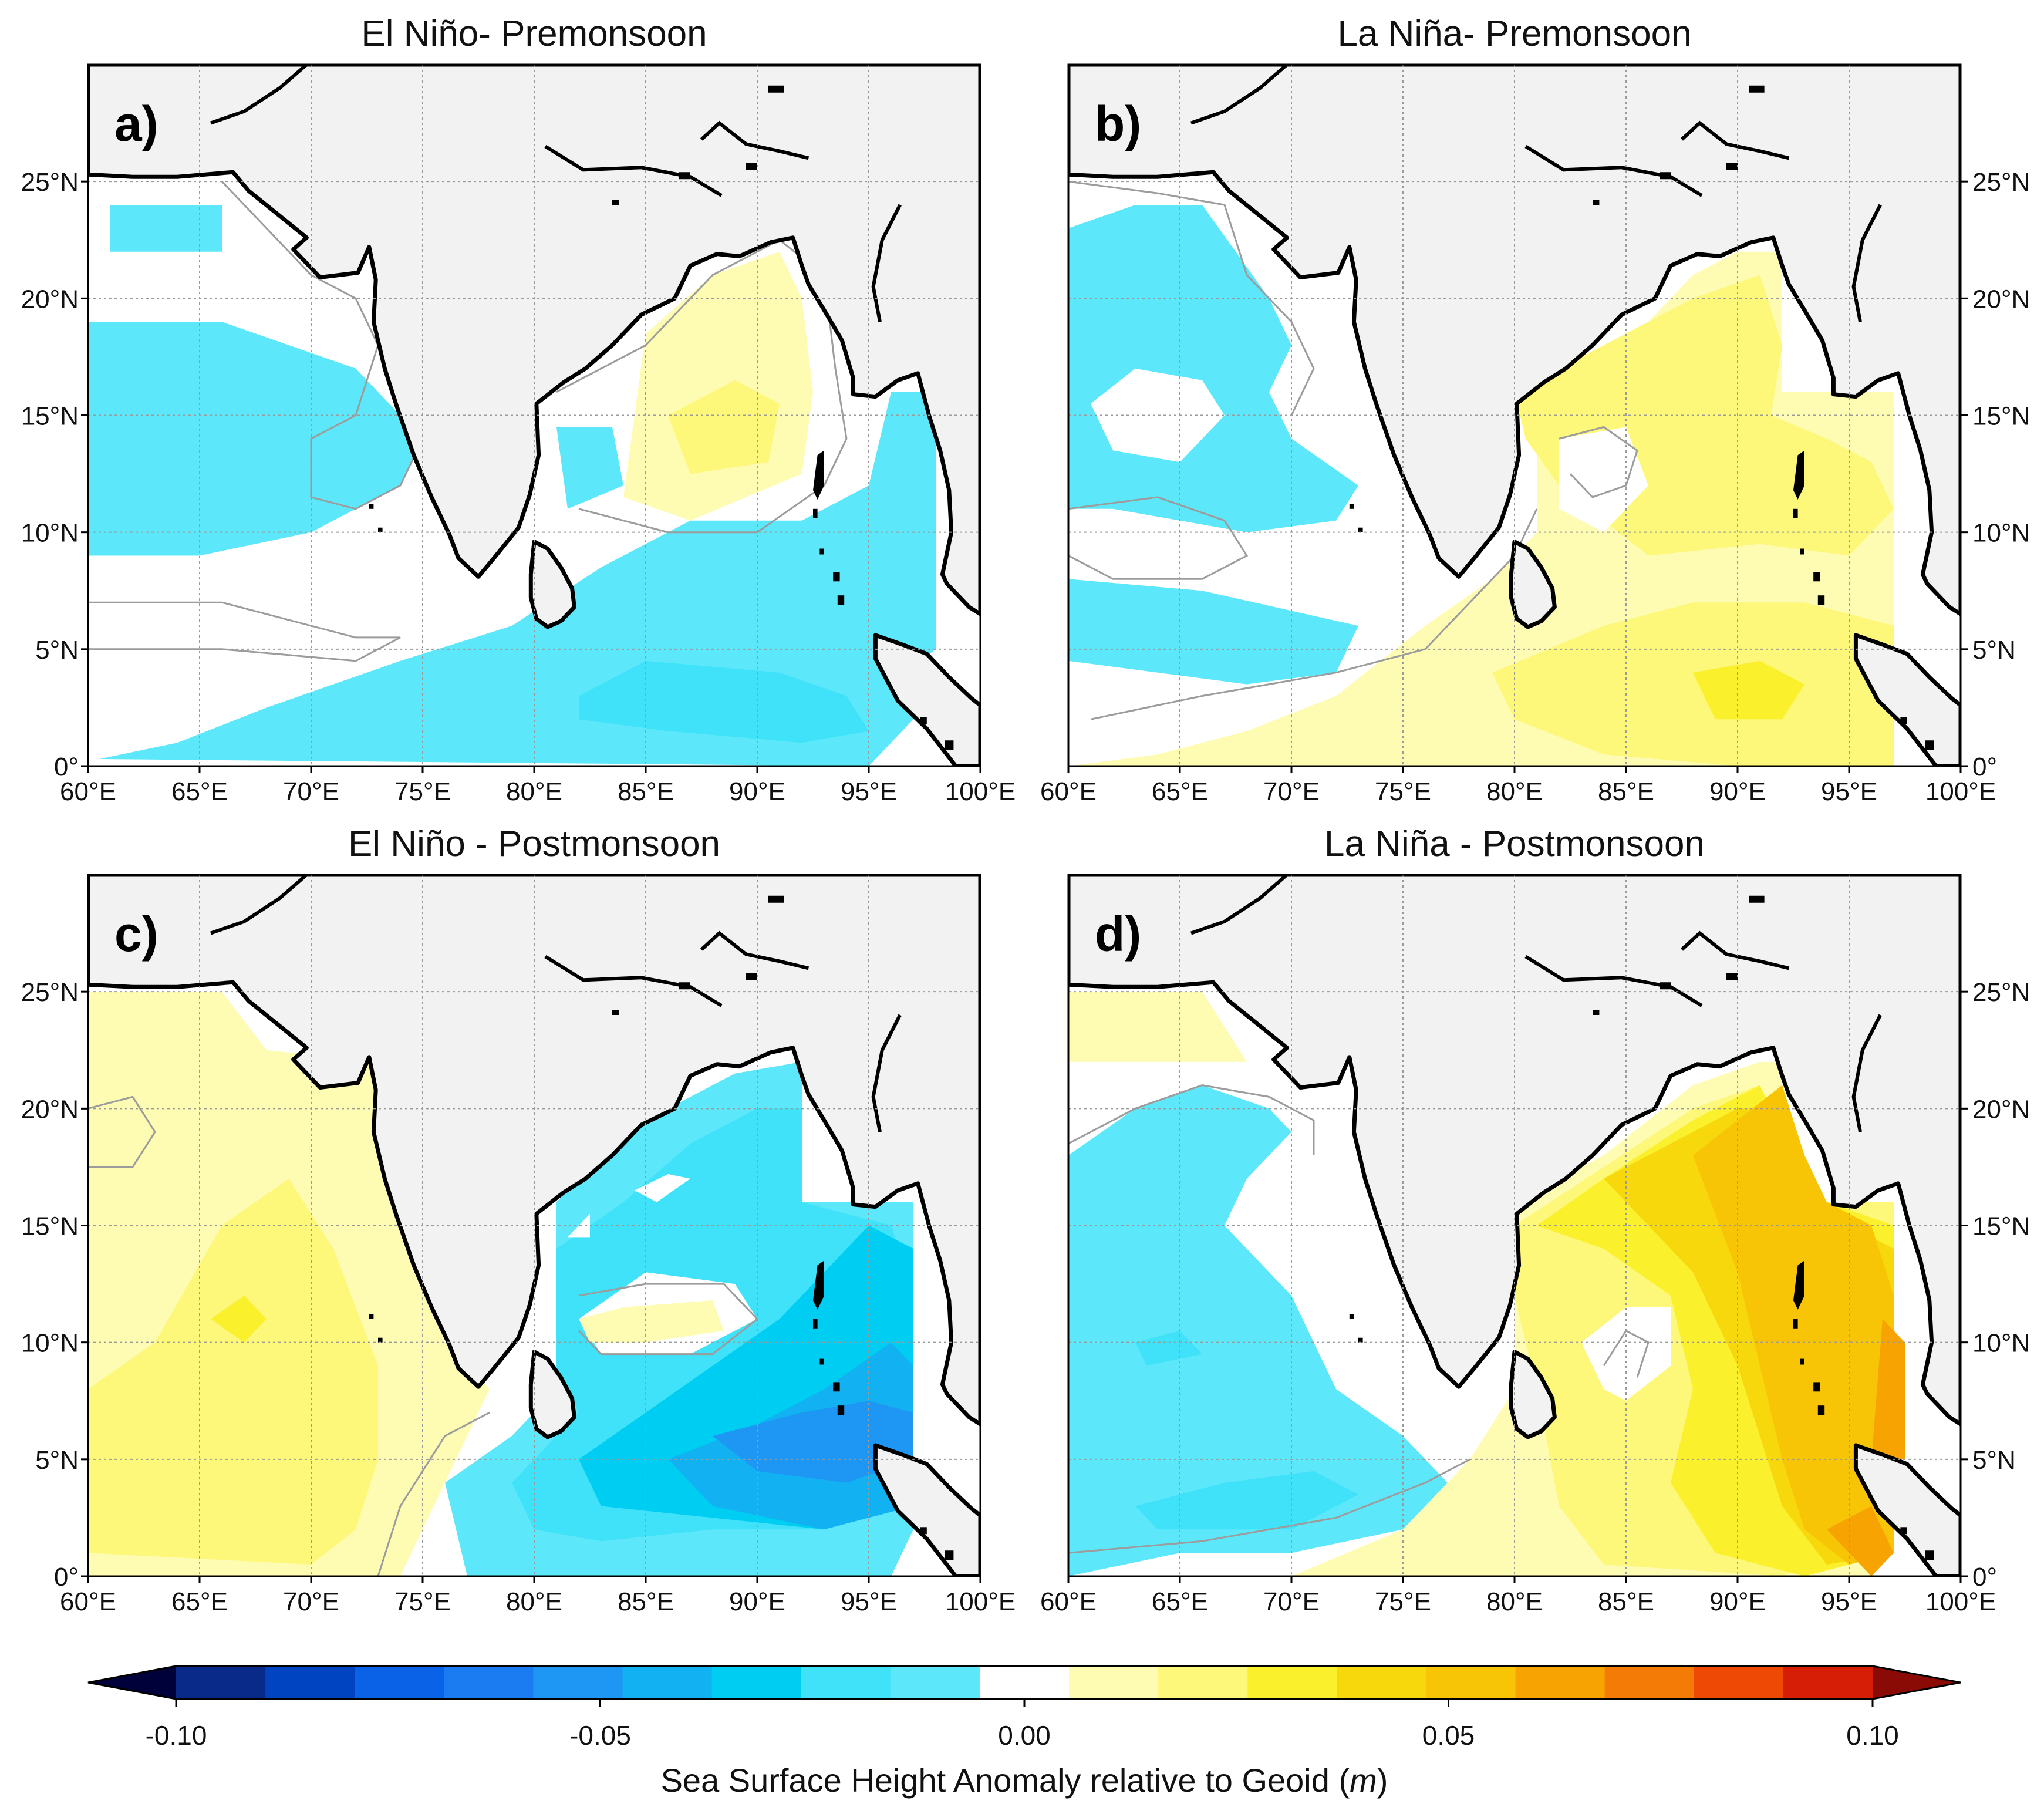  I want to click on panel-letter: d), so click(1118, 934).